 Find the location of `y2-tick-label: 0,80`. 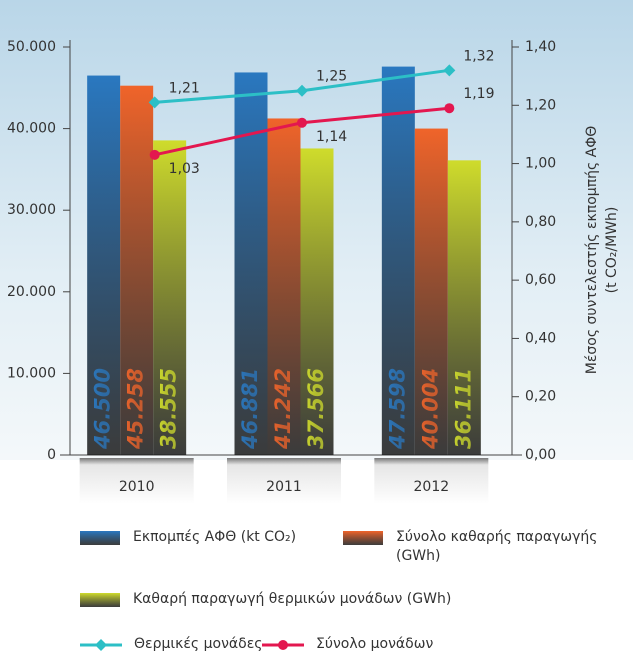

y2-tick-label: 0,80 is located at coordinates (540, 222).